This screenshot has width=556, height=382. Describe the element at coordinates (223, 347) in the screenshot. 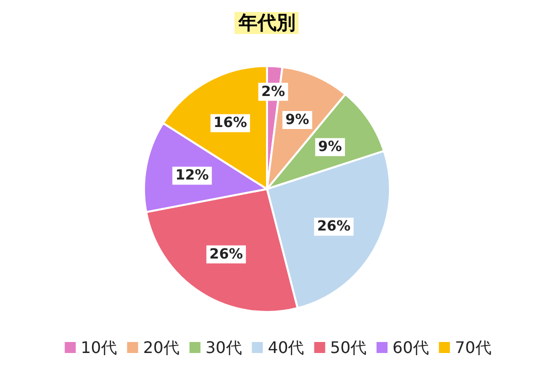

I see `legend-label: 30代` at that location.